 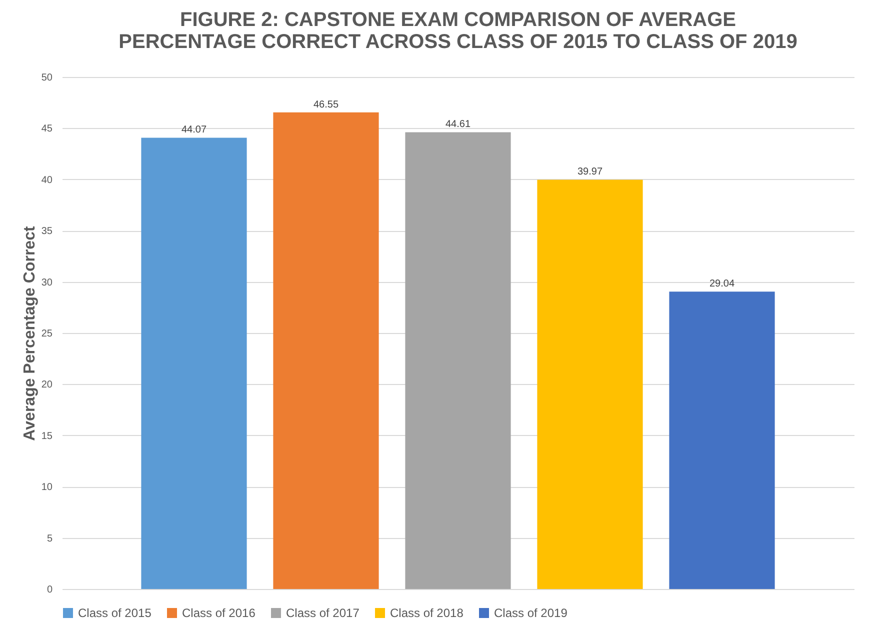 I want to click on legend-label: Class of 2017, so click(x=323, y=613).